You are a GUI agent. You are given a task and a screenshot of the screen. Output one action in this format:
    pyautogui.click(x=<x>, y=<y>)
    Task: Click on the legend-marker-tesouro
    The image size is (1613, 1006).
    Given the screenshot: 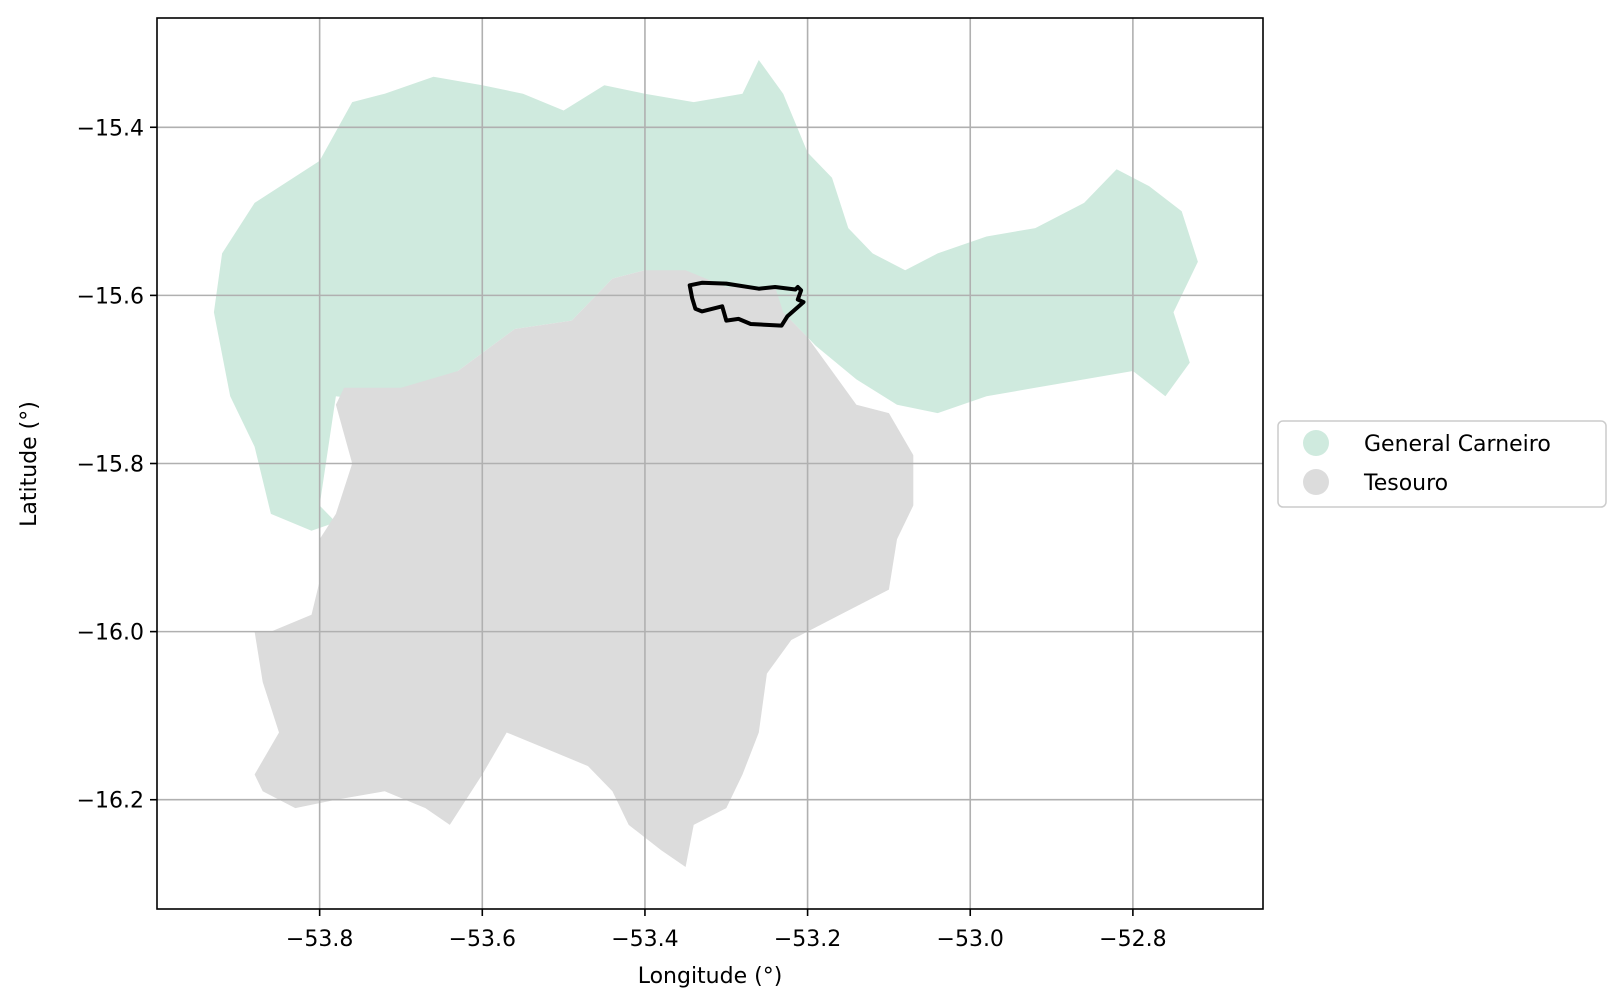 What is the action you would take?
    pyautogui.click(x=1316, y=482)
    